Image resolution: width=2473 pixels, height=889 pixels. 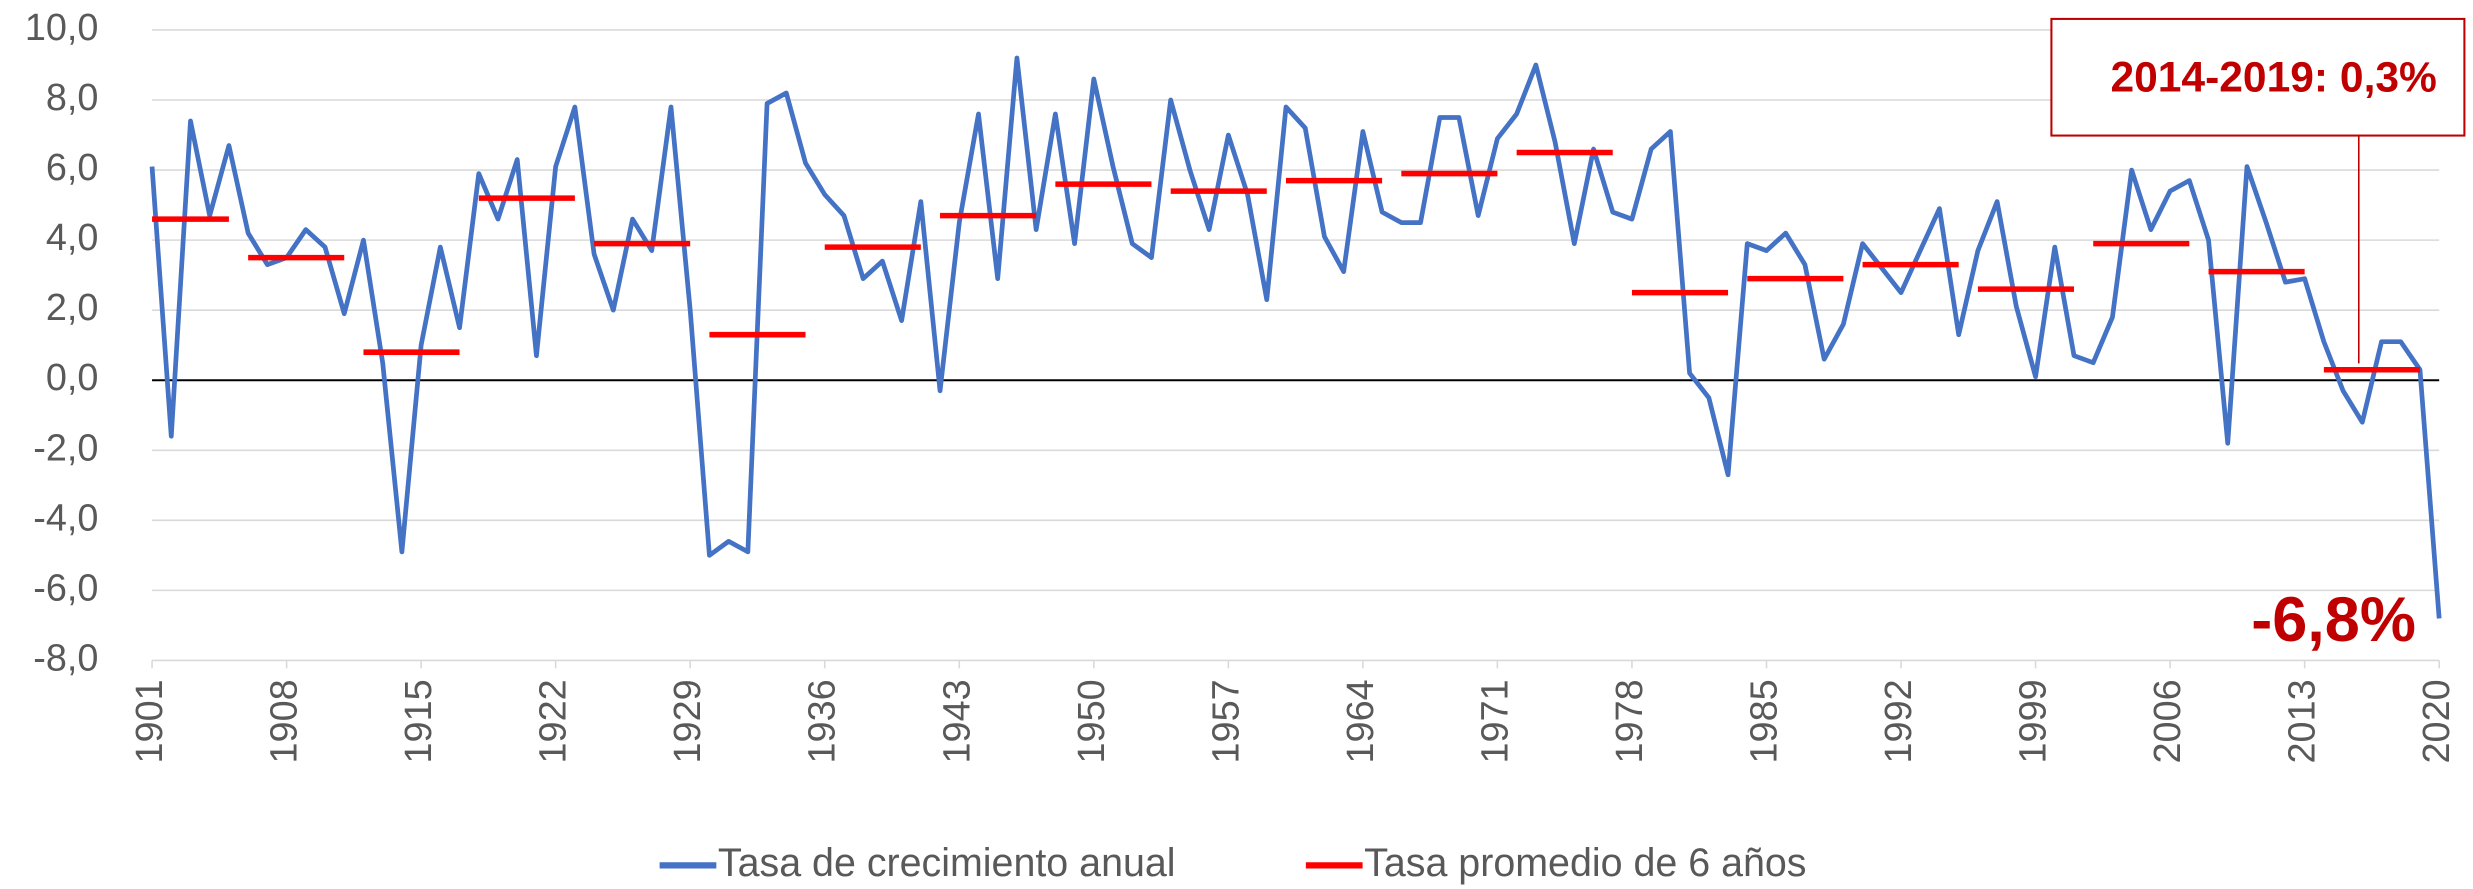 I want to click on x-tick-label: 1943, so click(x=957, y=721).